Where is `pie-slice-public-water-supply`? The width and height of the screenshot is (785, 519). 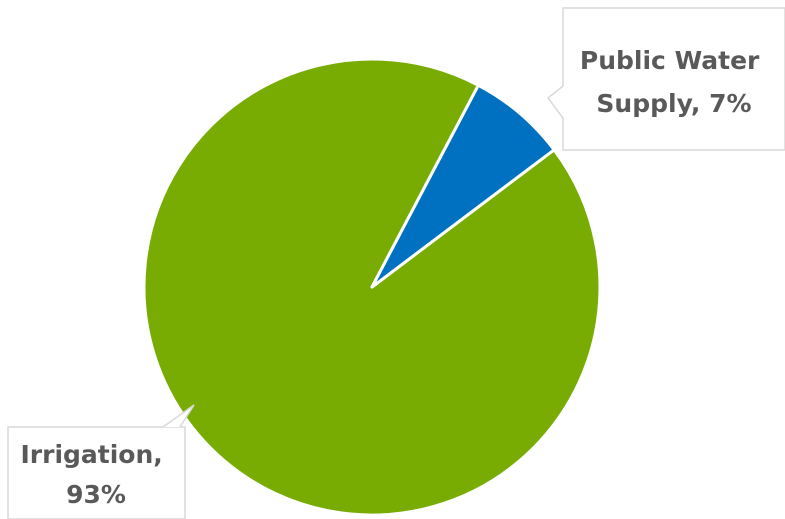 pie-slice-public-water-supply is located at coordinates (463, 186).